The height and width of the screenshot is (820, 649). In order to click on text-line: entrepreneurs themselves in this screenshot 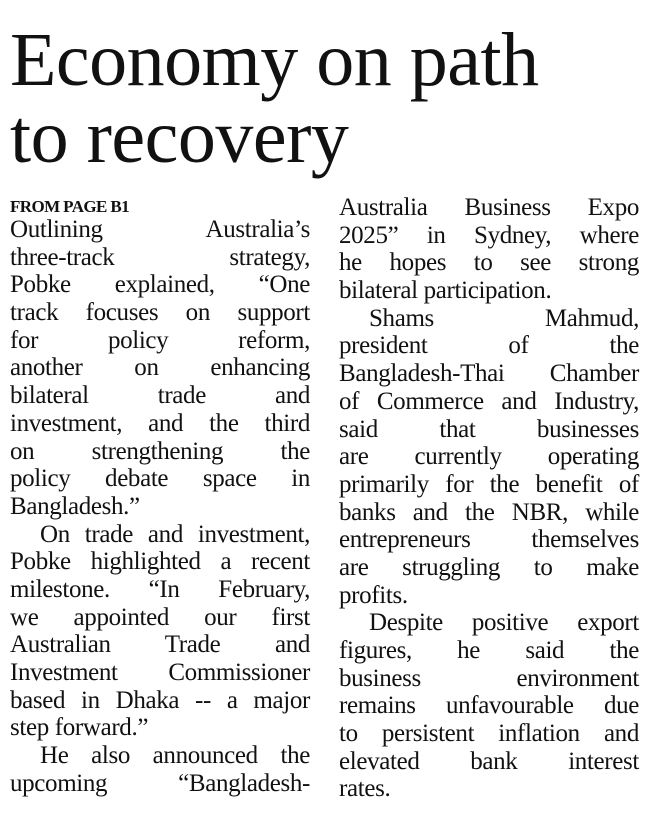, I will do `click(489, 540)`.